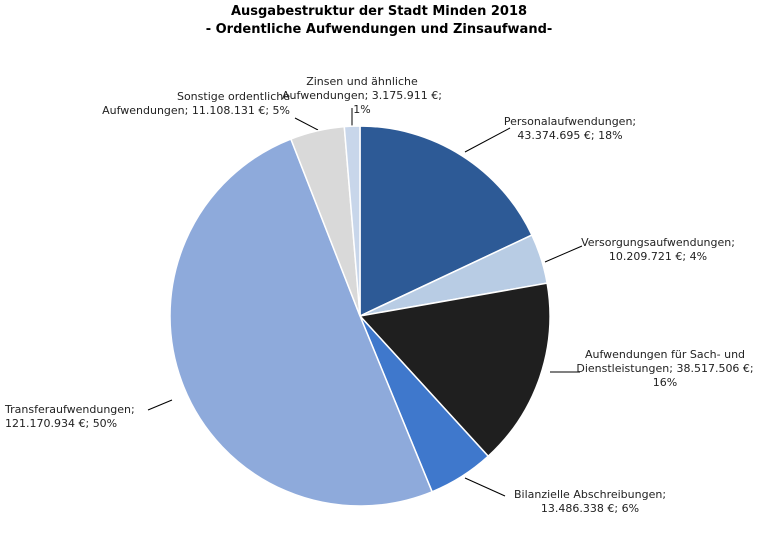 The width and height of the screenshot is (758, 534). I want to click on data-label: Personalaufwendungen; 43.374.695 €; 18%, so click(570, 129).